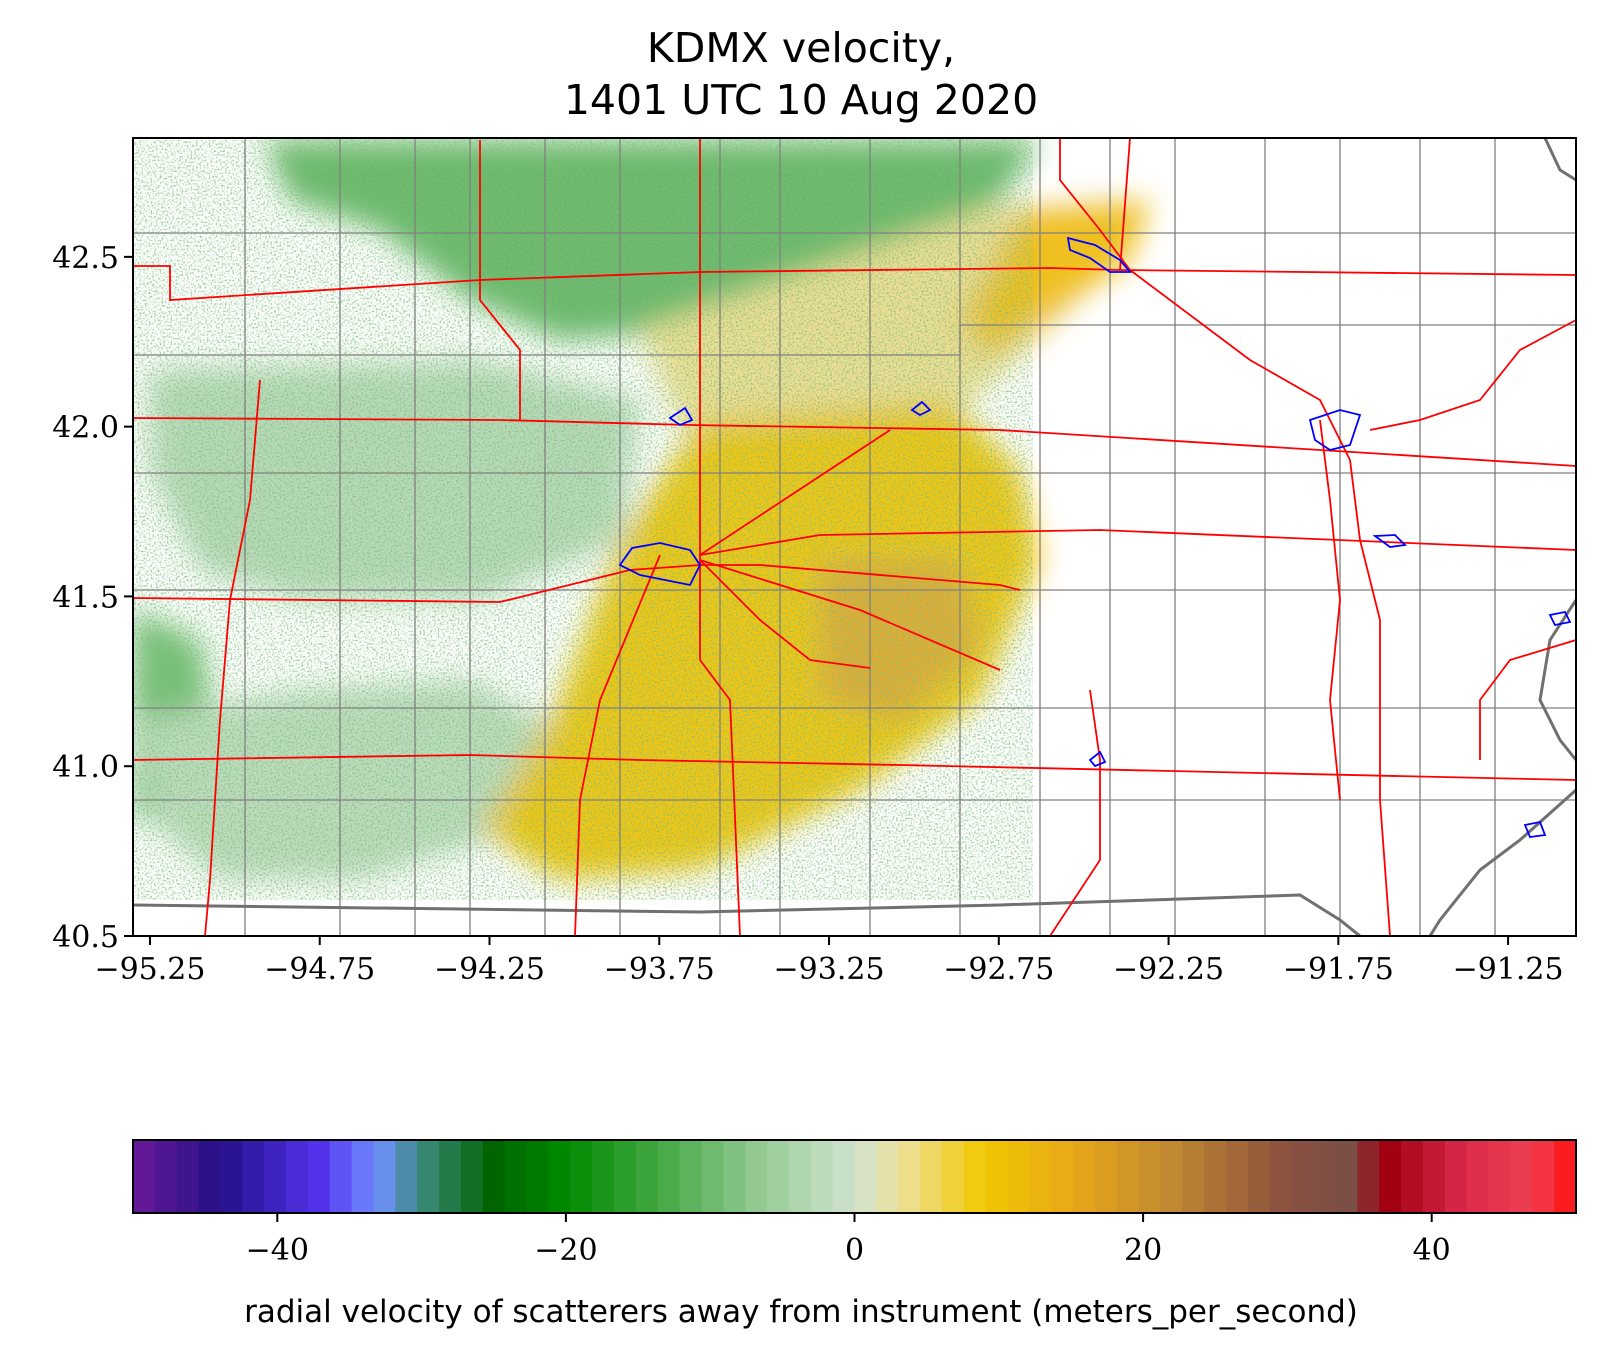 The width and height of the screenshot is (1602, 1364). What do you see at coordinates (1143, 1250) in the screenshot?
I see `colorbar-tick-label: 20` at bounding box center [1143, 1250].